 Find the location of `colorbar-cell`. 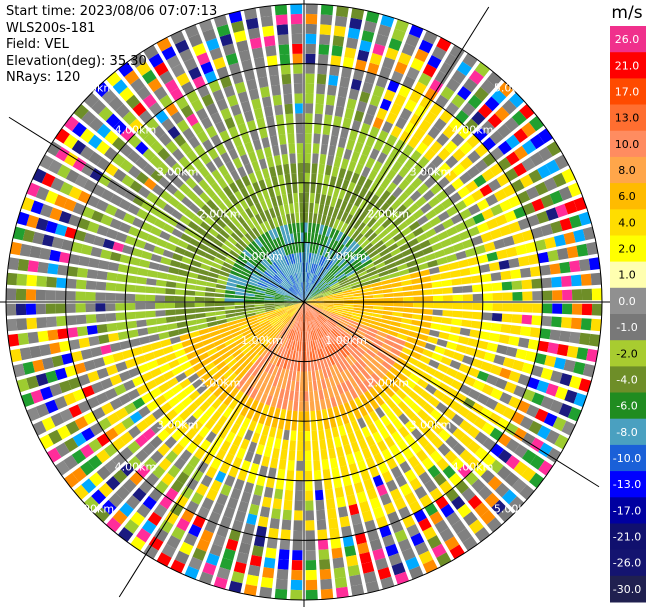

colorbar-cell is located at coordinates (628, 510).